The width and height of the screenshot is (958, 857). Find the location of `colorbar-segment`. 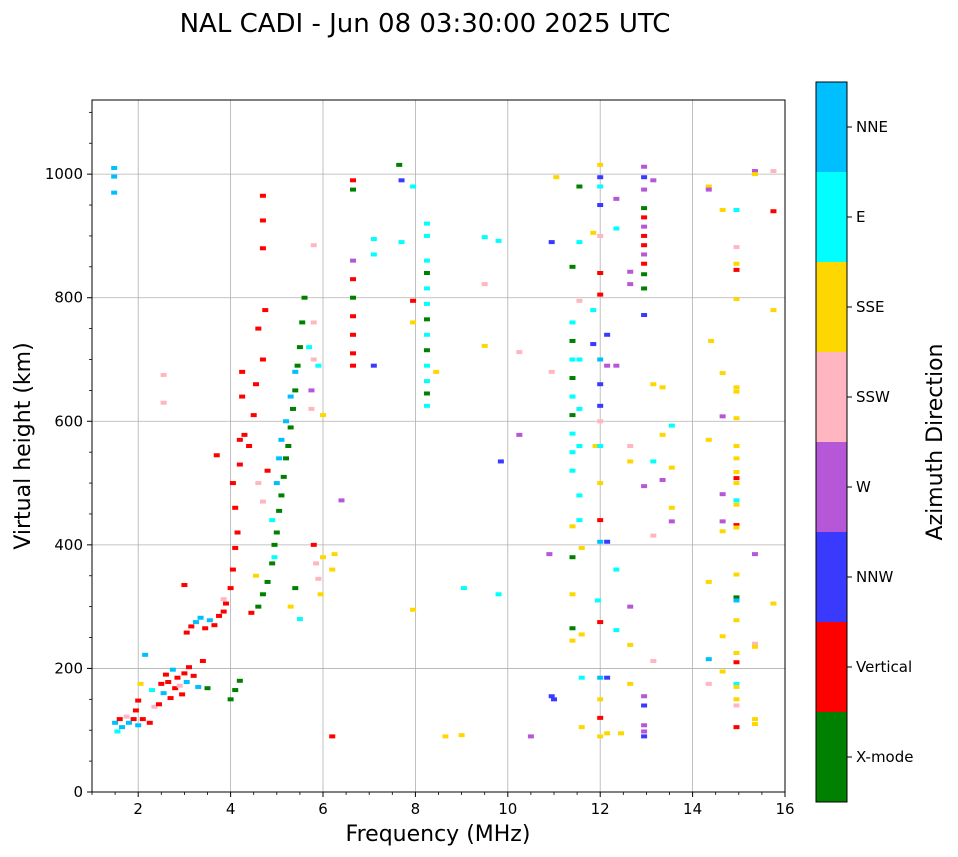

colorbar-segment is located at coordinates (831, 397).